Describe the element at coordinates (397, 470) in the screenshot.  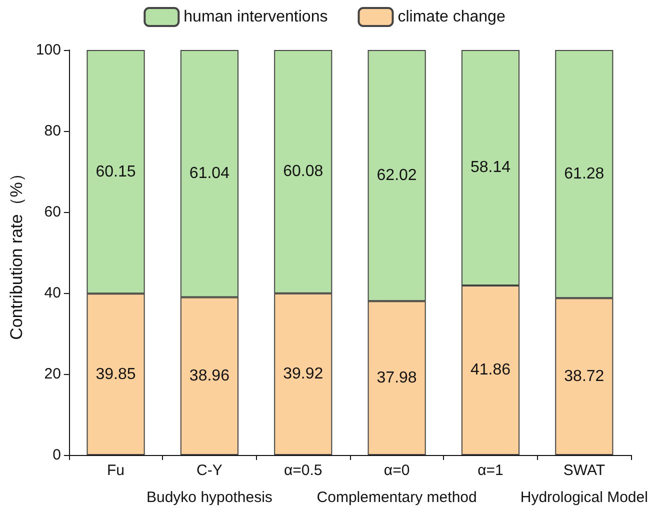
I see `x-tick-label: α=0` at that location.